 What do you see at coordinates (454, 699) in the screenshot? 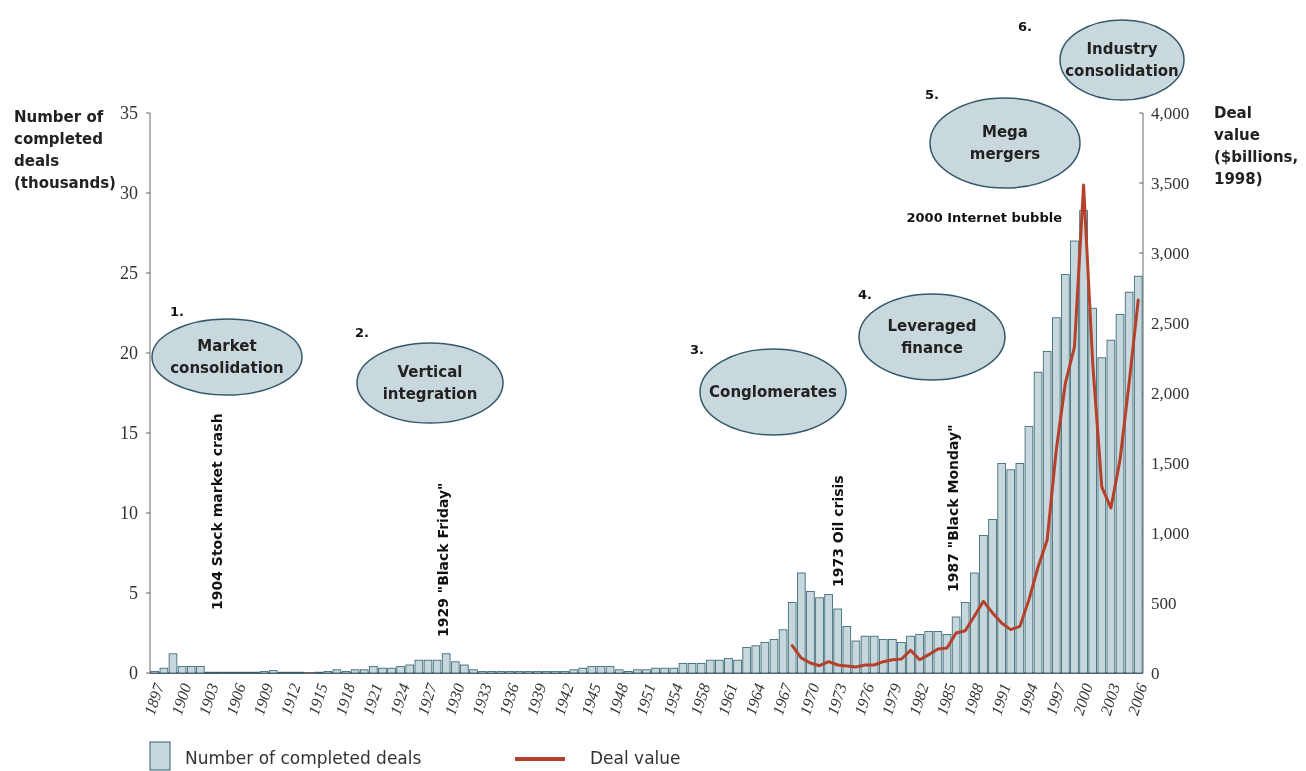
I see `x-tick-label: 1930` at bounding box center [454, 699].